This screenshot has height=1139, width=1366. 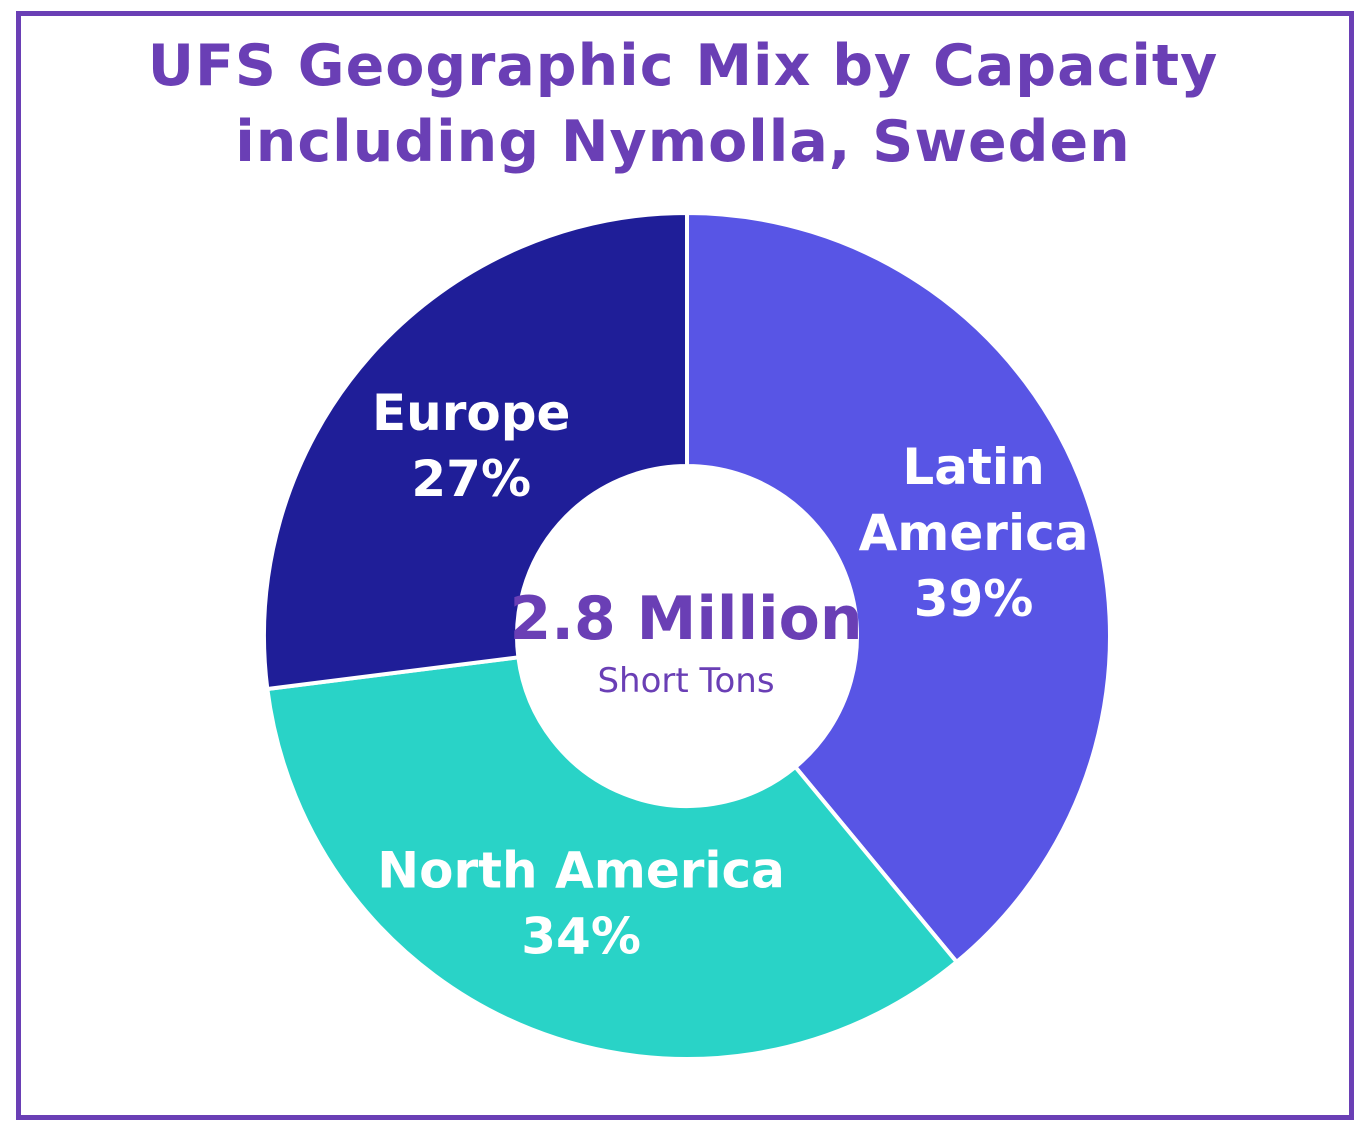 What do you see at coordinates (974, 533) in the screenshot?
I see `slice-label-latin-america: Latin America 39%` at bounding box center [974, 533].